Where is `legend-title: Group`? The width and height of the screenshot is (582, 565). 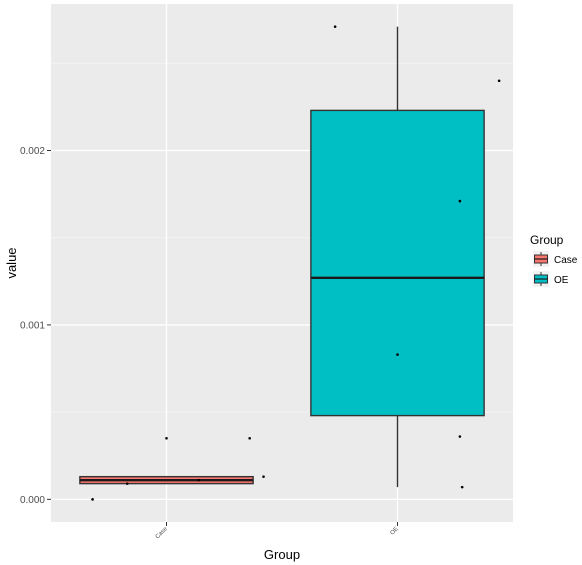 legend-title: Group is located at coordinates (547, 240).